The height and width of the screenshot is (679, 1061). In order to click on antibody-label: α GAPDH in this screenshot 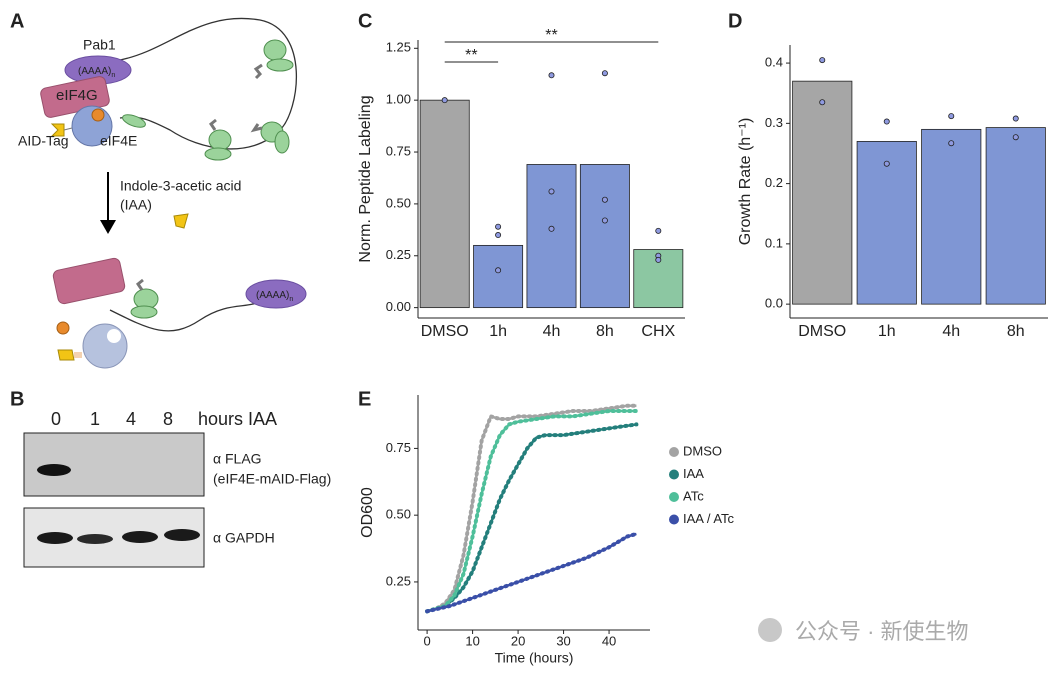, I will do `click(244, 538)`.